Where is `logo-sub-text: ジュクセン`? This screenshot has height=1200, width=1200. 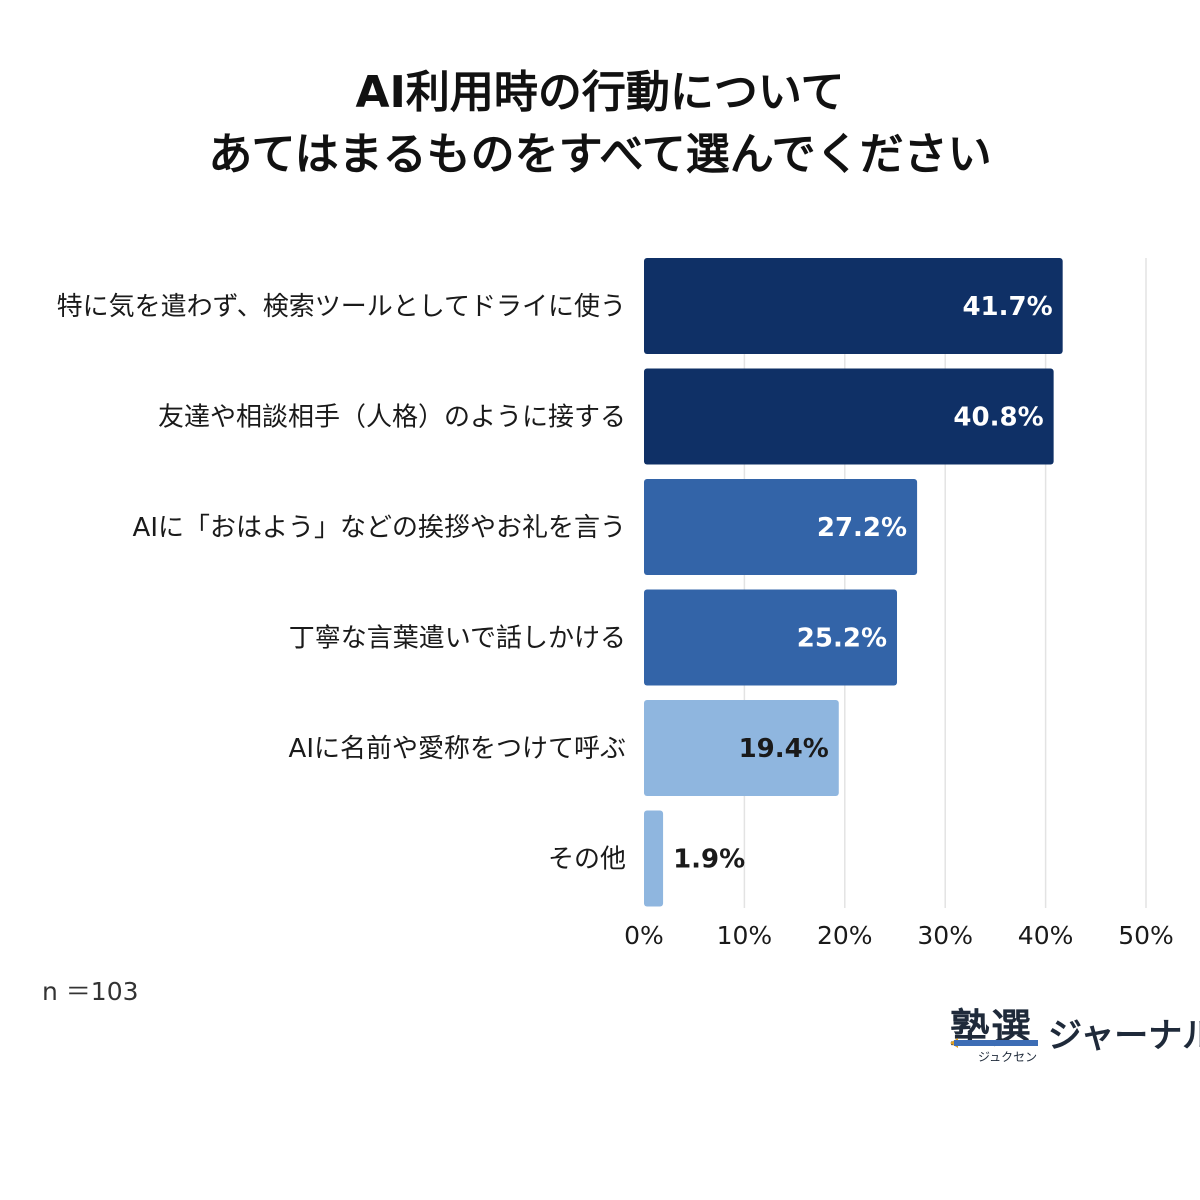
logo-sub-text: ジュクセン is located at coordinates (1008, 1057).